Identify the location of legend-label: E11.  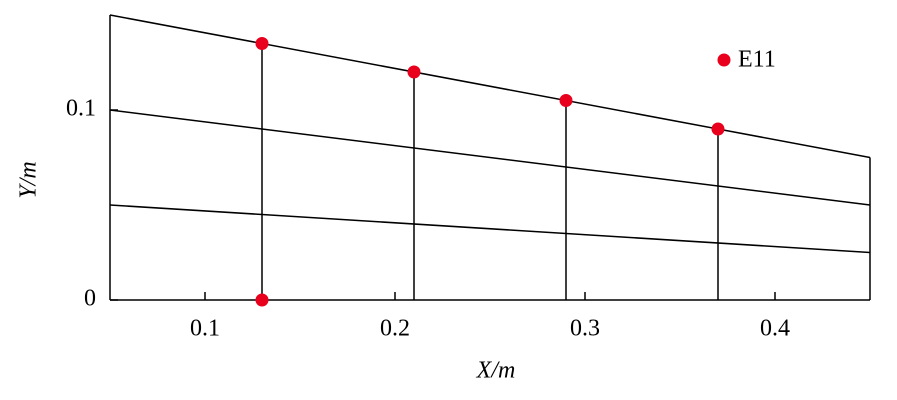
(757, 60).